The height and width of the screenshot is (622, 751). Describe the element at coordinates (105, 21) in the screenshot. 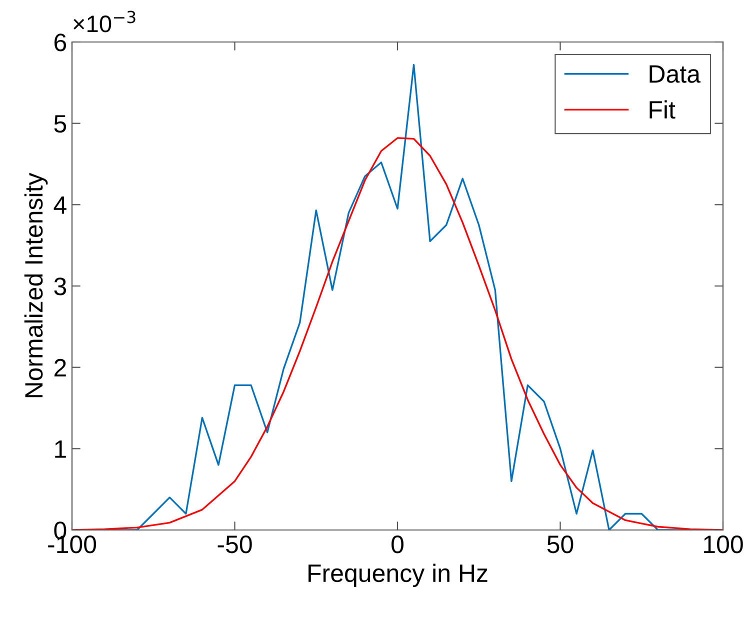

I see `text: ×10$^{−3}$` at that location.